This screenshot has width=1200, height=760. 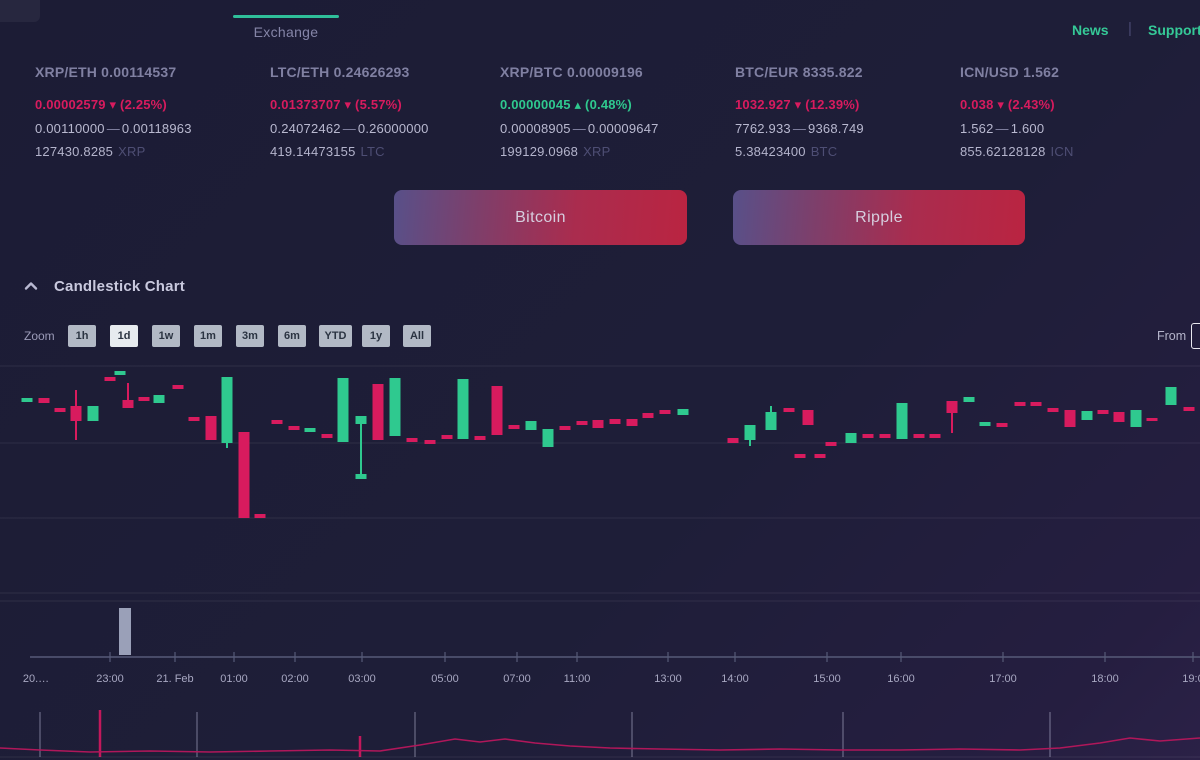 I want to click on zoom-label: Zoom, so click(x=39, y=336).